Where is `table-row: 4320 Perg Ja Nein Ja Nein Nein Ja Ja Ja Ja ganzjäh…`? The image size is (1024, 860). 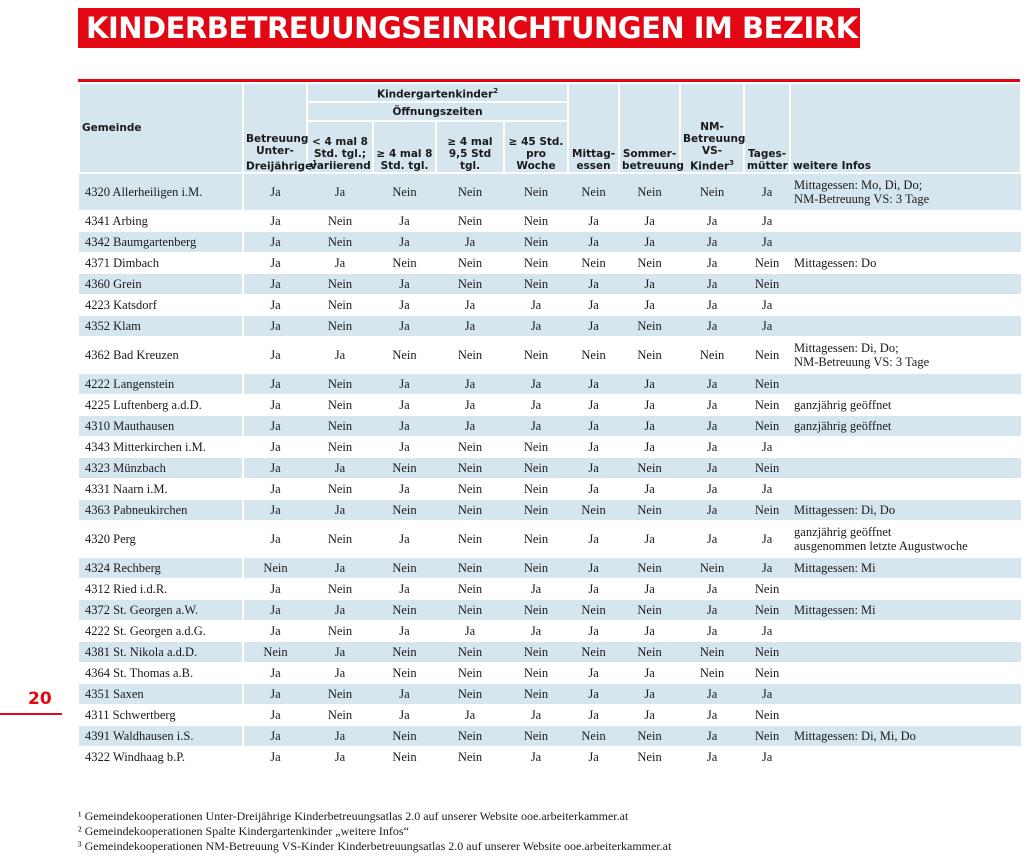 table-row: 4320 Perg Ja Nein Ja Nein Nein Ja Ja Ja Ja ganzjäh… is located at coordinates (550, 539).